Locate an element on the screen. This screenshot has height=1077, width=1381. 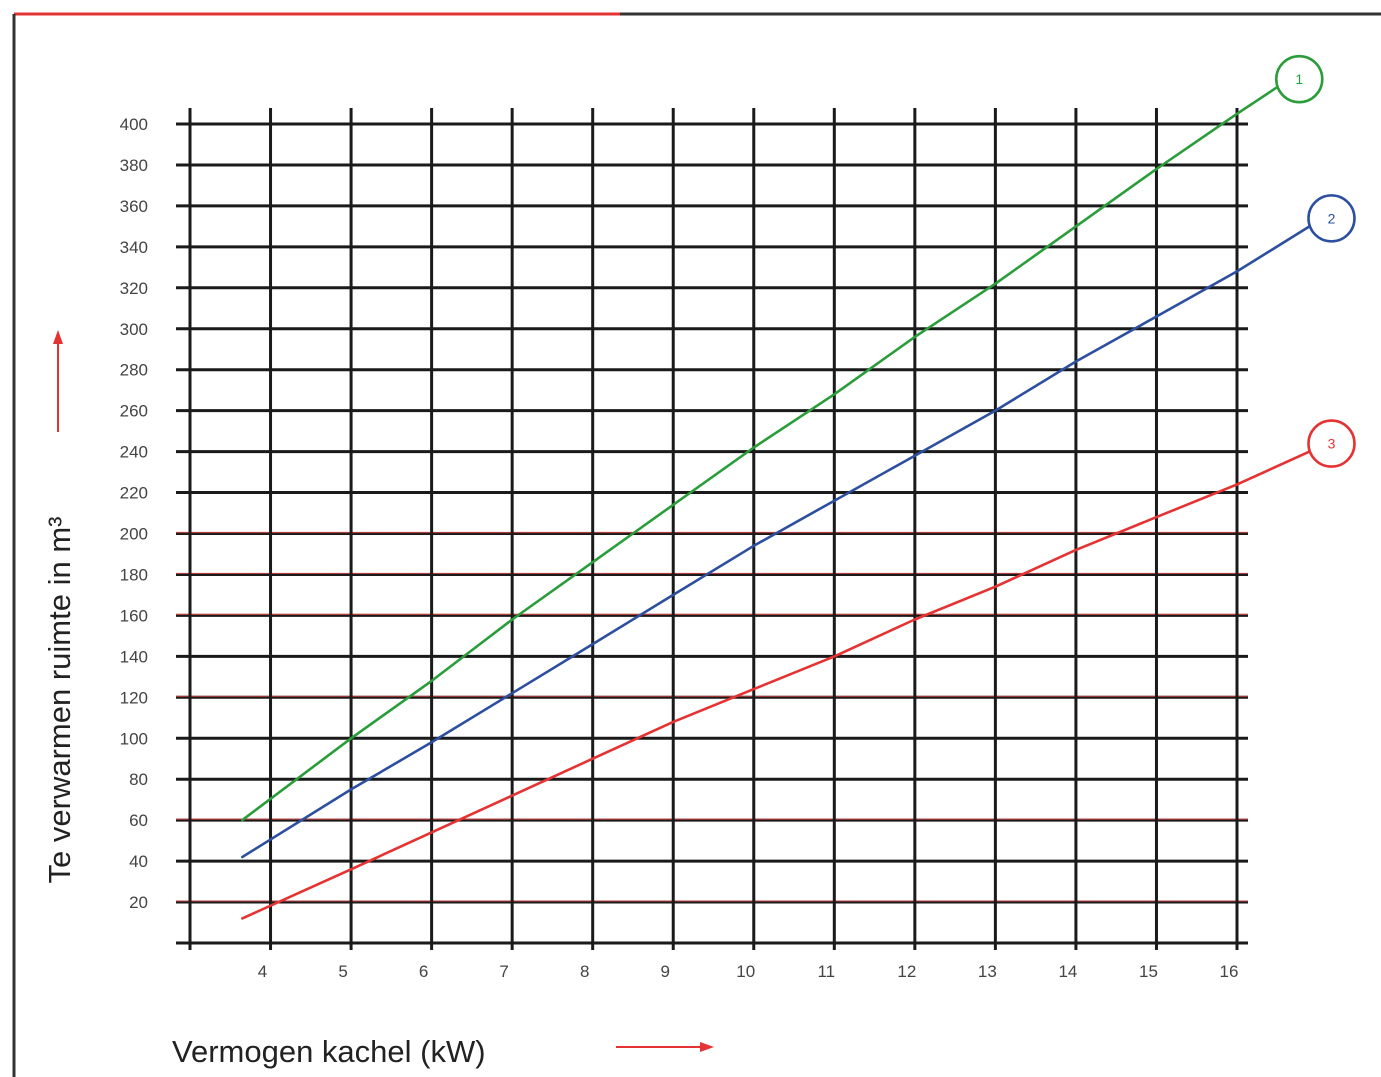
x-axis-label: Vermogen kachel (kW) is located at coordinates (329, 1051).